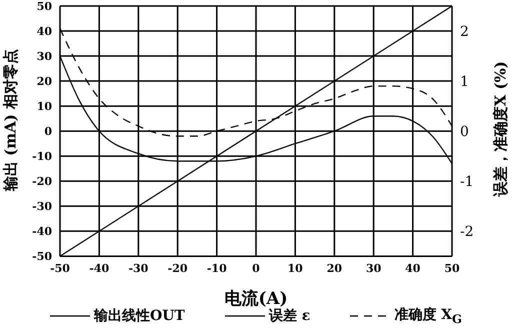 This screenshot has width=512, height=332. What do you see at coordinates (60, 269) in the screenshot?
I see `x-tick-label: -50` at bounding box center [60, 269].